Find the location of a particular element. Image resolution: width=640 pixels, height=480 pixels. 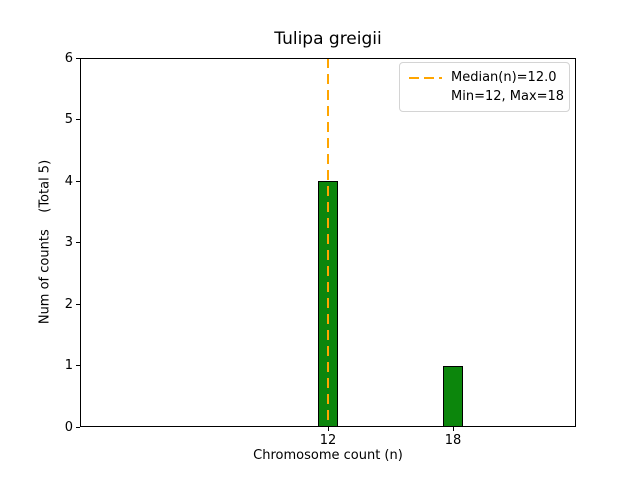

y-tick-label: 5 is located at coordinates (68, 119).